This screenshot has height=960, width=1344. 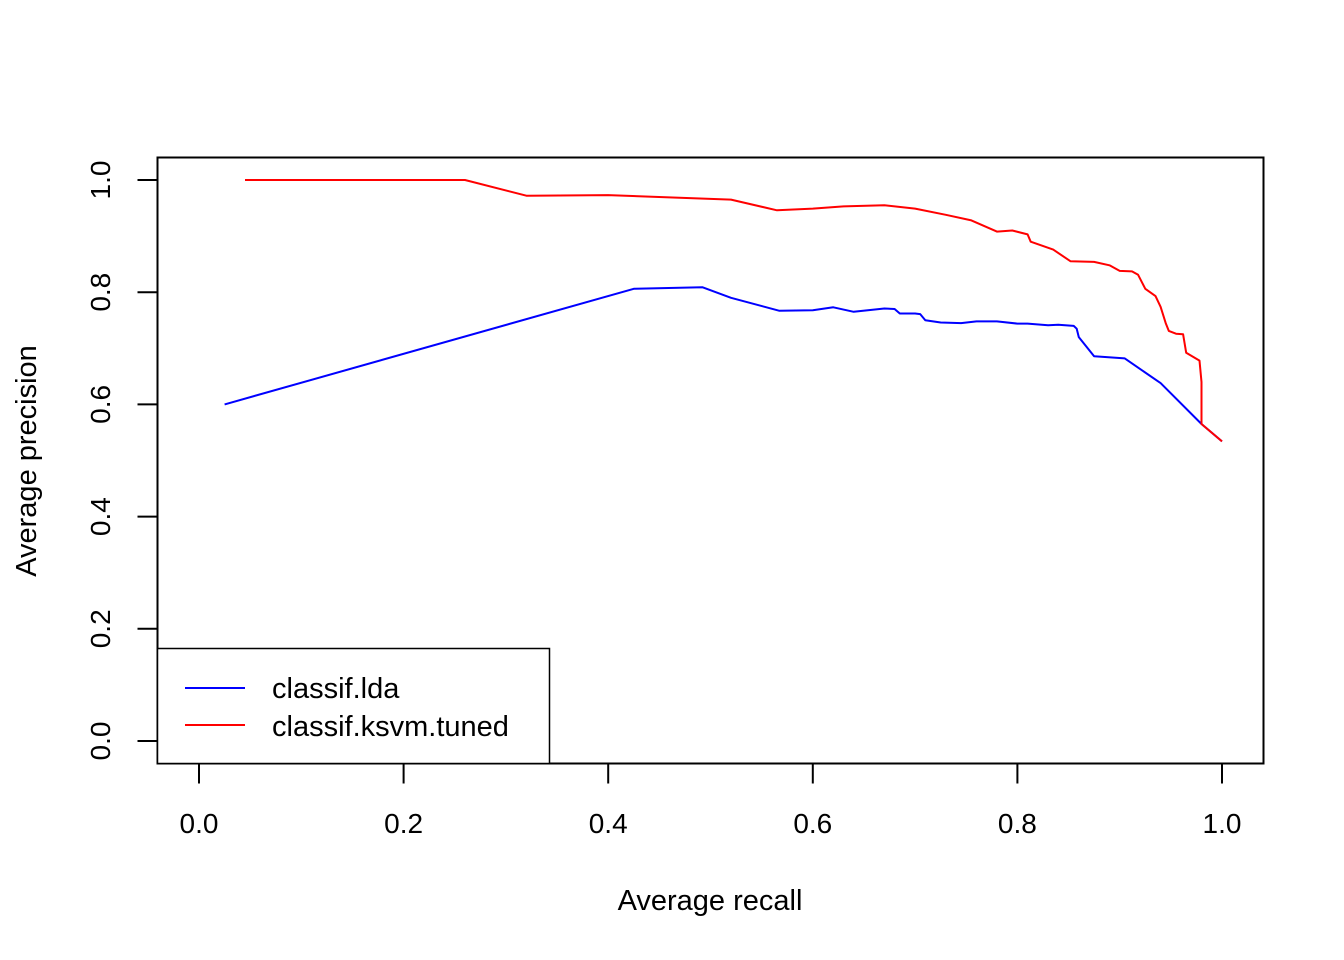 What do you see at coordinates (100, 404) in the screenshot?
I see `y-tick-label: 0.6` at bounding box center [100, 404].